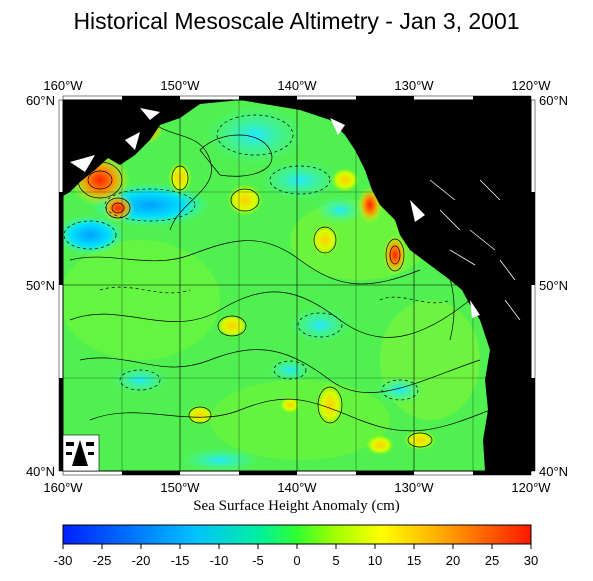 This screenshot has width=593, height=581. Describe the element at coordinates (141, 560) in the screenshot. I see `colorbar-tick-label: -20` at that location.